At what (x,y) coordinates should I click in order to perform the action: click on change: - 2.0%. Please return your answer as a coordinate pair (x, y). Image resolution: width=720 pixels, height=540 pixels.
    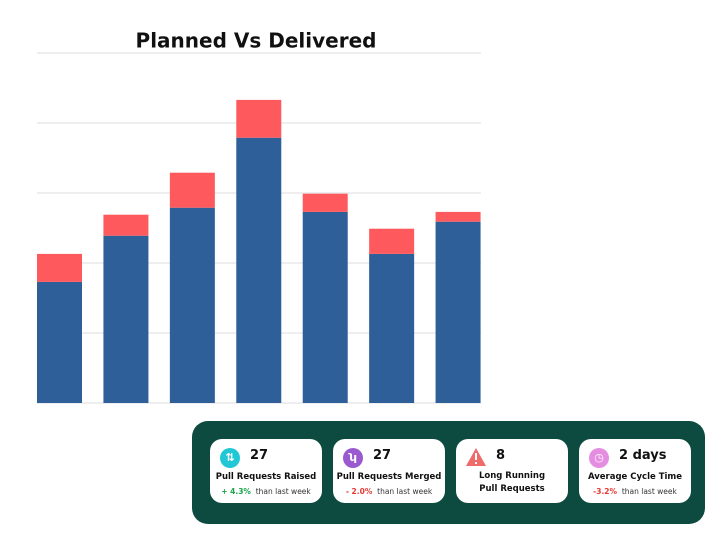
    Looking at the image, I should click on (359, 491).